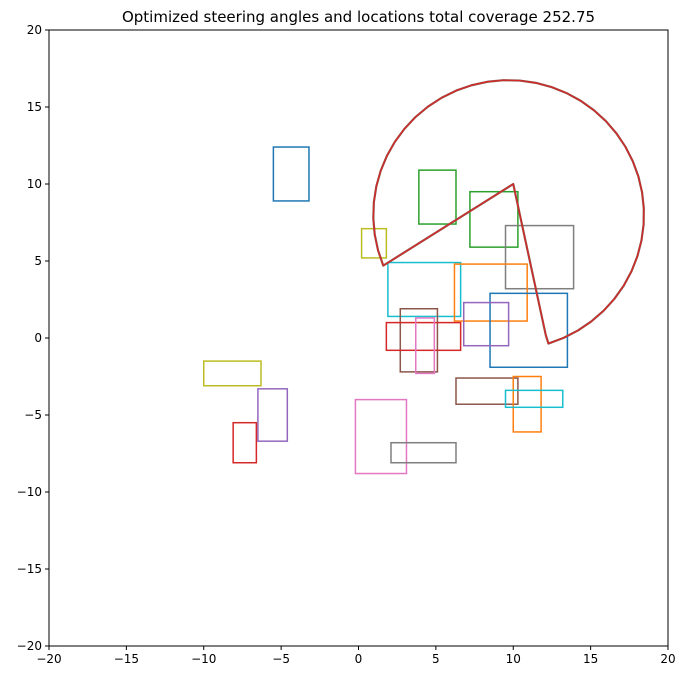 This screenshot has width=687, height=680. What do you see at coordinates (359, 659) in the screenshot?
I see `x-tick-label: 0` at bounding box center [359, 659].